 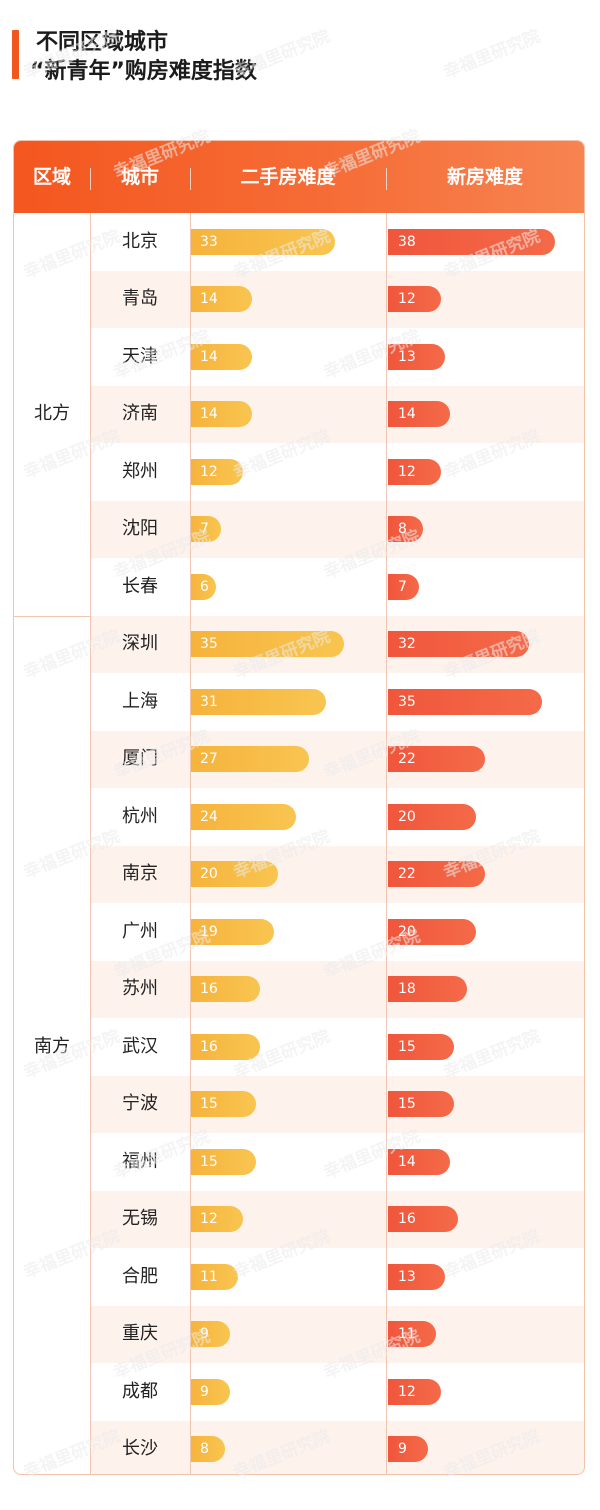 What do you see at coordinates (232, 931) in the screenshot?
I see `used-difficulty-bar: 19` at bounding box center [232, 931].